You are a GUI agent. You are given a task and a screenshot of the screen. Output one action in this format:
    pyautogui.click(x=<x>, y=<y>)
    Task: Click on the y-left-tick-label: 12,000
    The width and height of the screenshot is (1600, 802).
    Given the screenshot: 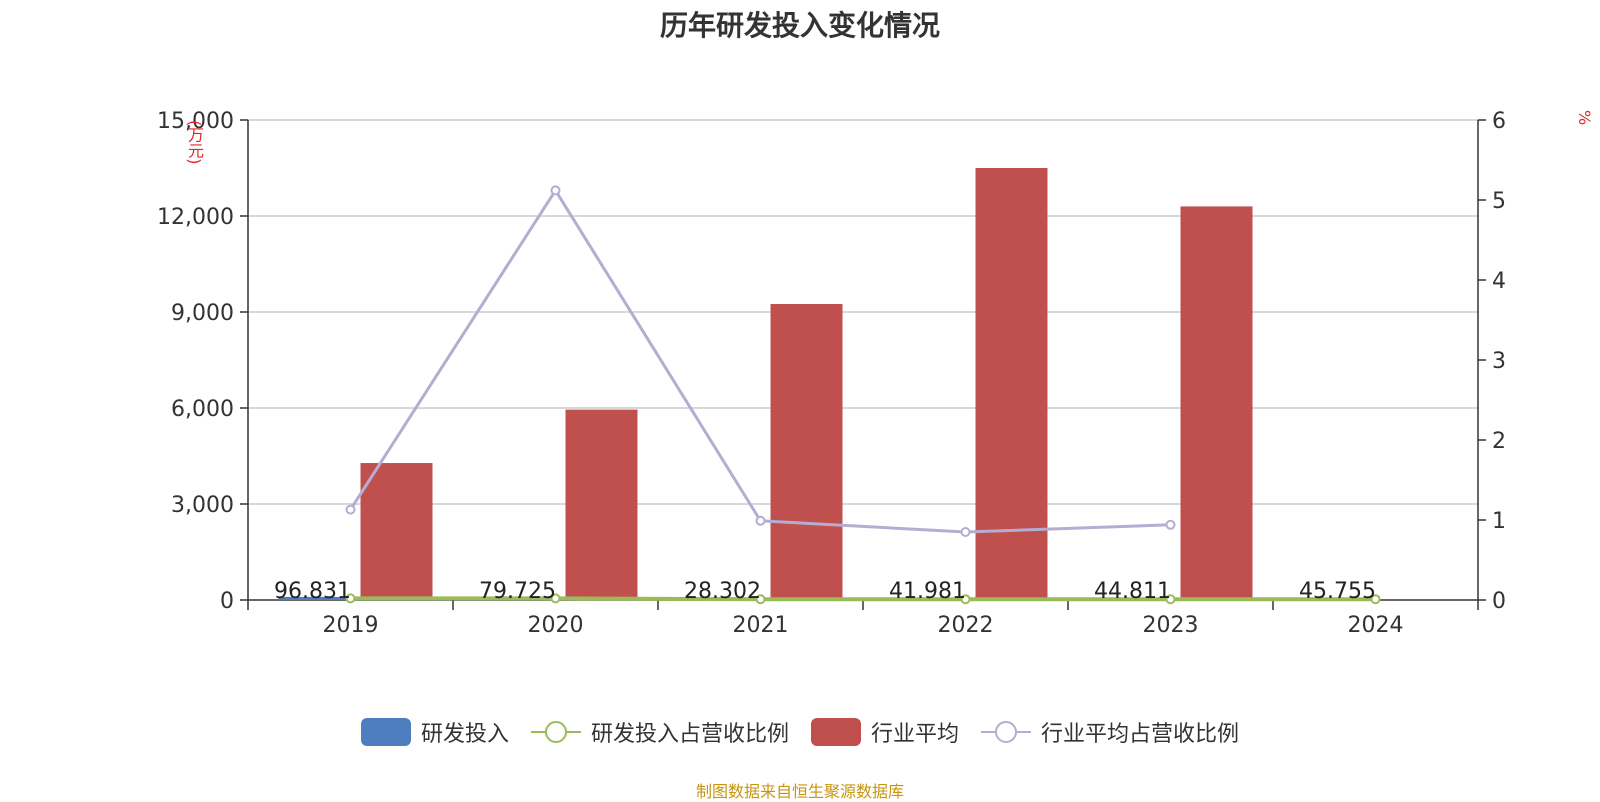 What is the action you would take?
    pyautogui.click(x=195, y=217)
    